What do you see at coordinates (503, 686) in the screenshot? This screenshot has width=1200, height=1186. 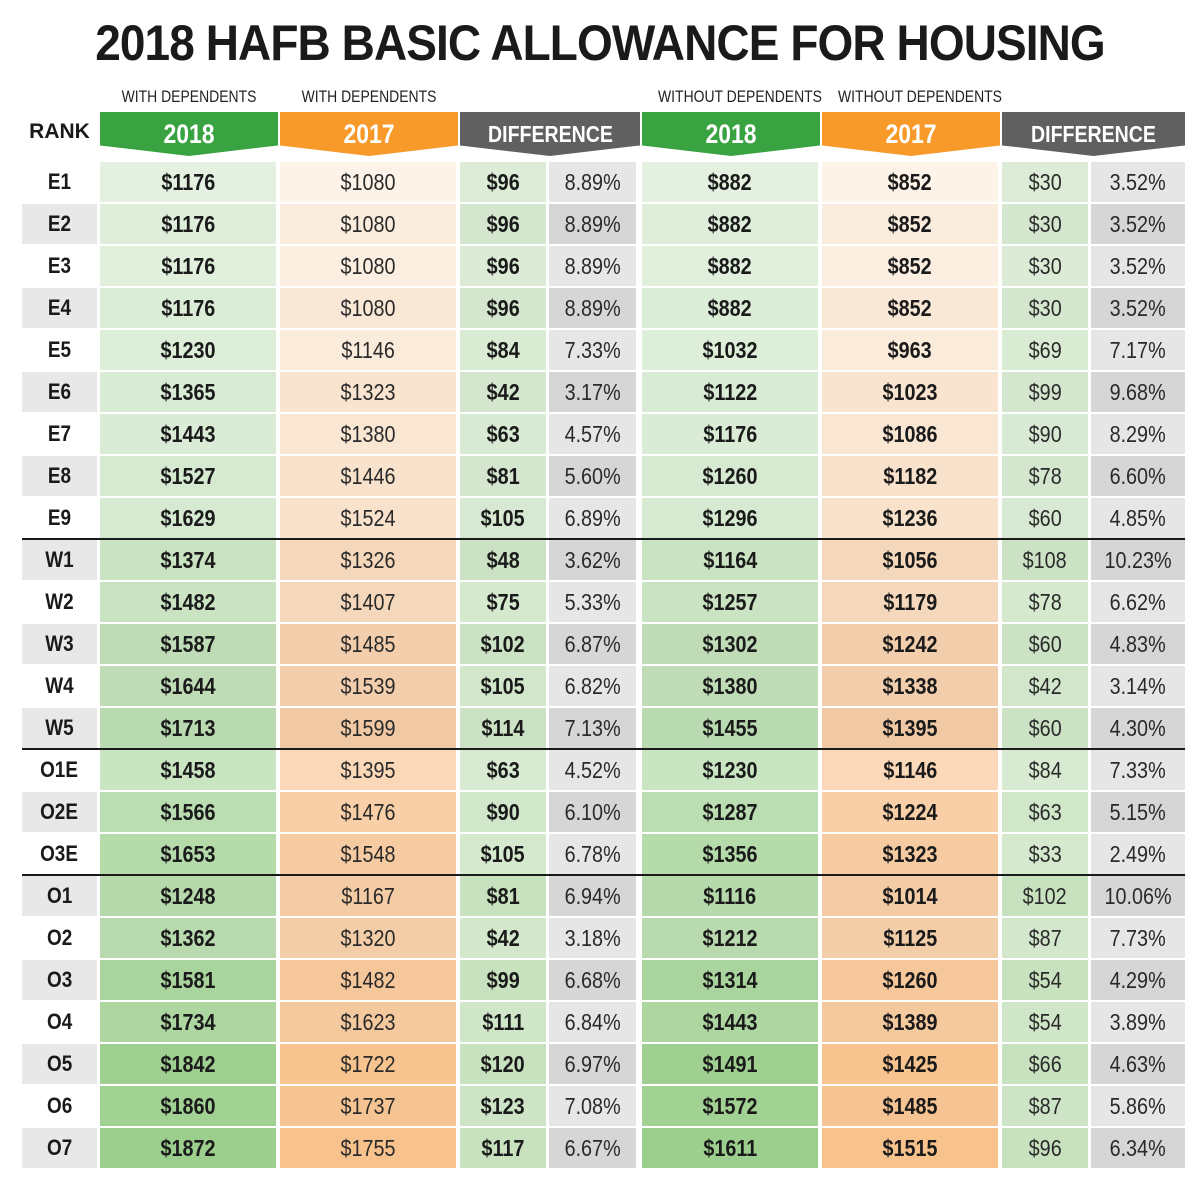 I see `with-difference-amount: $105` at bounding box center [503, 686].